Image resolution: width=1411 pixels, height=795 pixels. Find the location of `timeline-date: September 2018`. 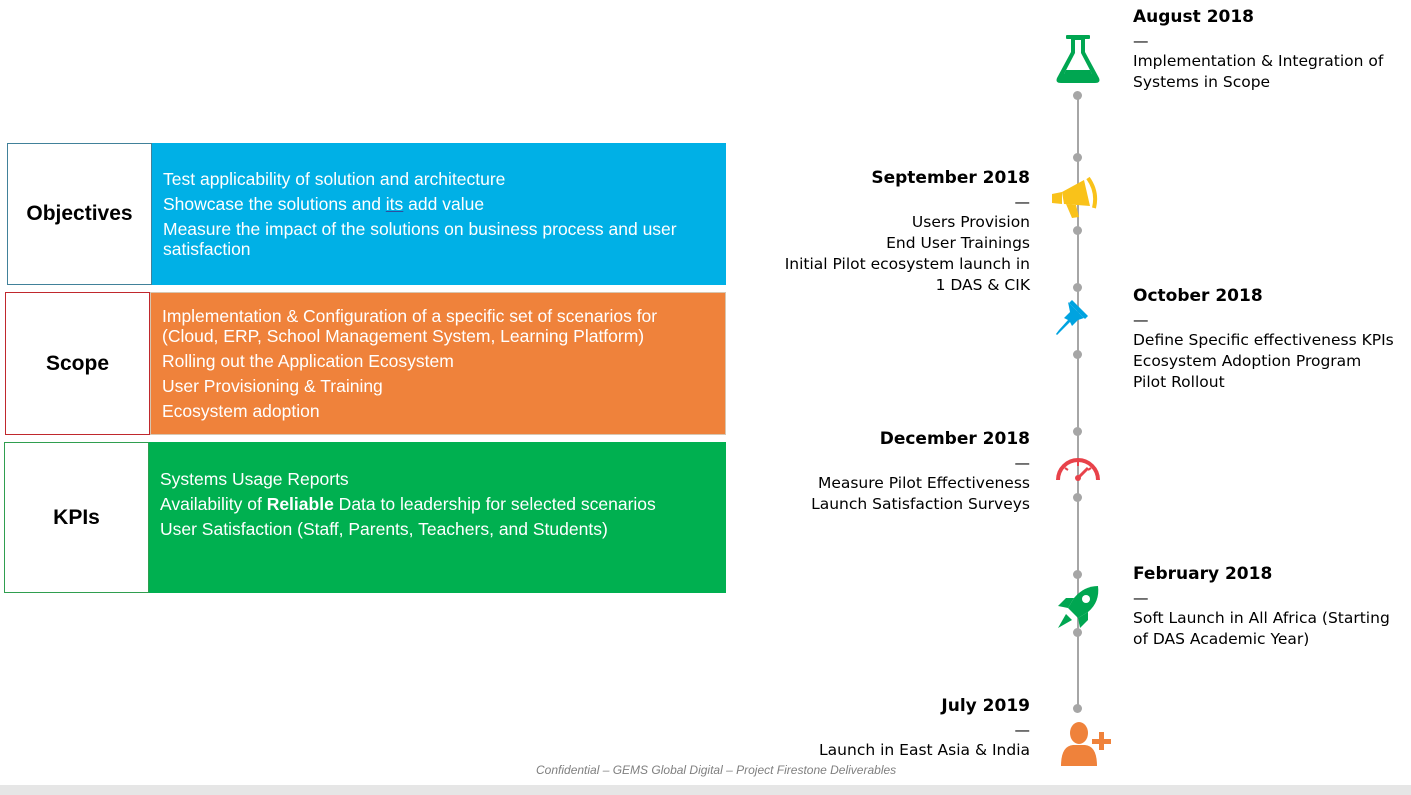

timeline-date: September 2018 is located at coordinates (950, 178).